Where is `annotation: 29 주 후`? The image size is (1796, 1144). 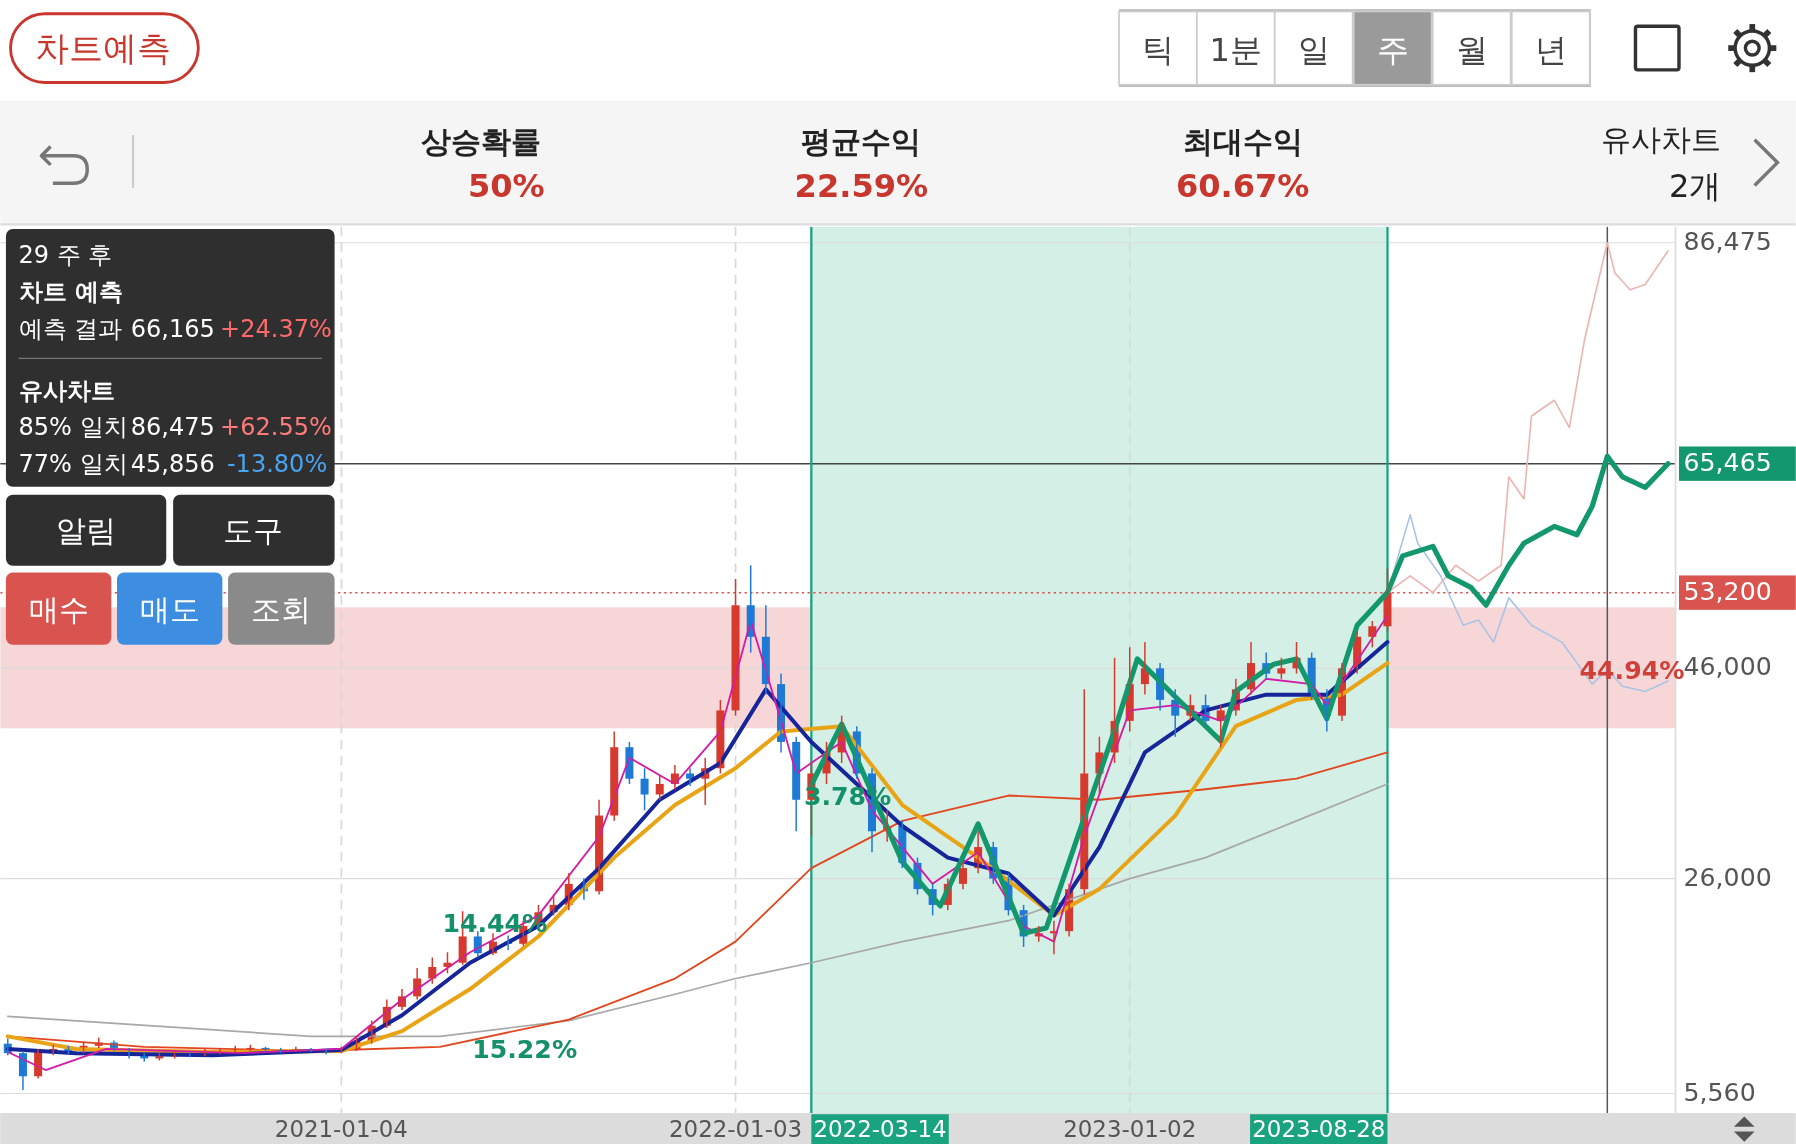
annotation: 29 주 후 is located at coordinates (65, 255).